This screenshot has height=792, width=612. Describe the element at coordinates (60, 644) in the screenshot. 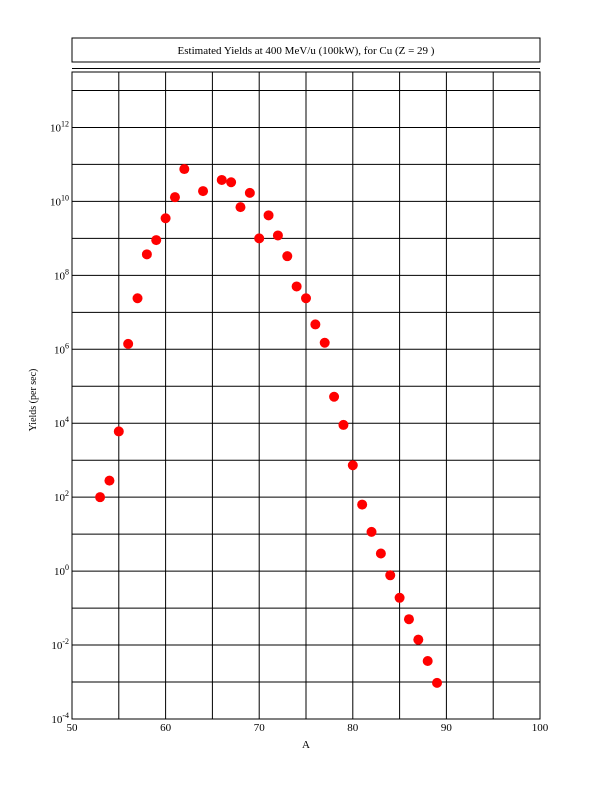

I see `y-tick-label: 10⁻²` at that location.